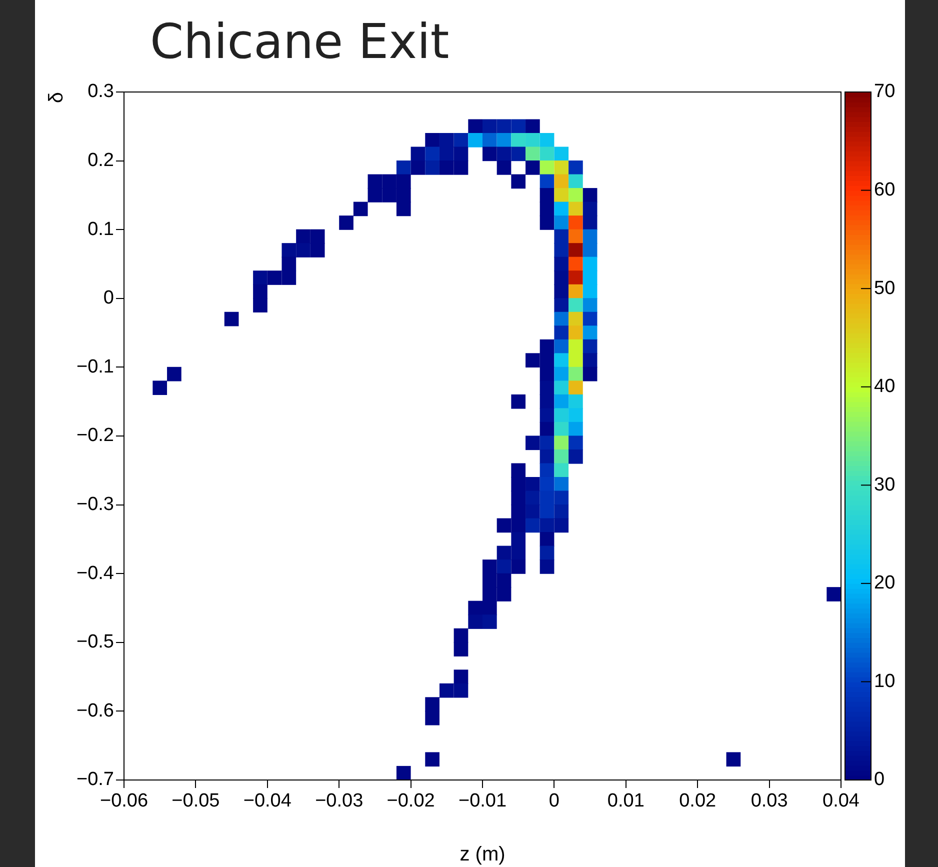  I want to click on color-bar-label: 60, so click(885, 190).